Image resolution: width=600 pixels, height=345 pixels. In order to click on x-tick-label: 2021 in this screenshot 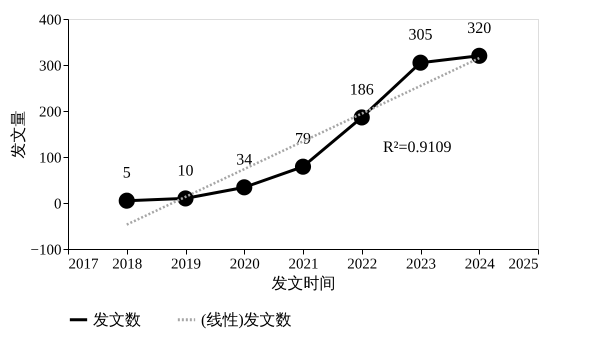, I will do `click(303, 264)`.